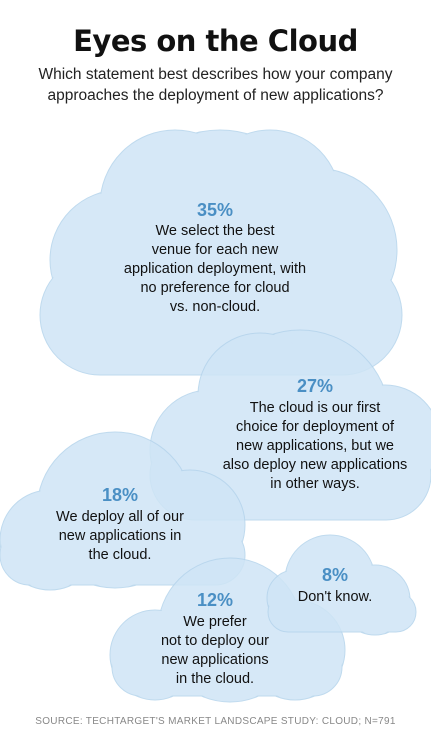 The image size is (431, 750). Describe the element at coordinates (120, 495) in the screenshot. I see `percent-label-18: 18%` at that location.